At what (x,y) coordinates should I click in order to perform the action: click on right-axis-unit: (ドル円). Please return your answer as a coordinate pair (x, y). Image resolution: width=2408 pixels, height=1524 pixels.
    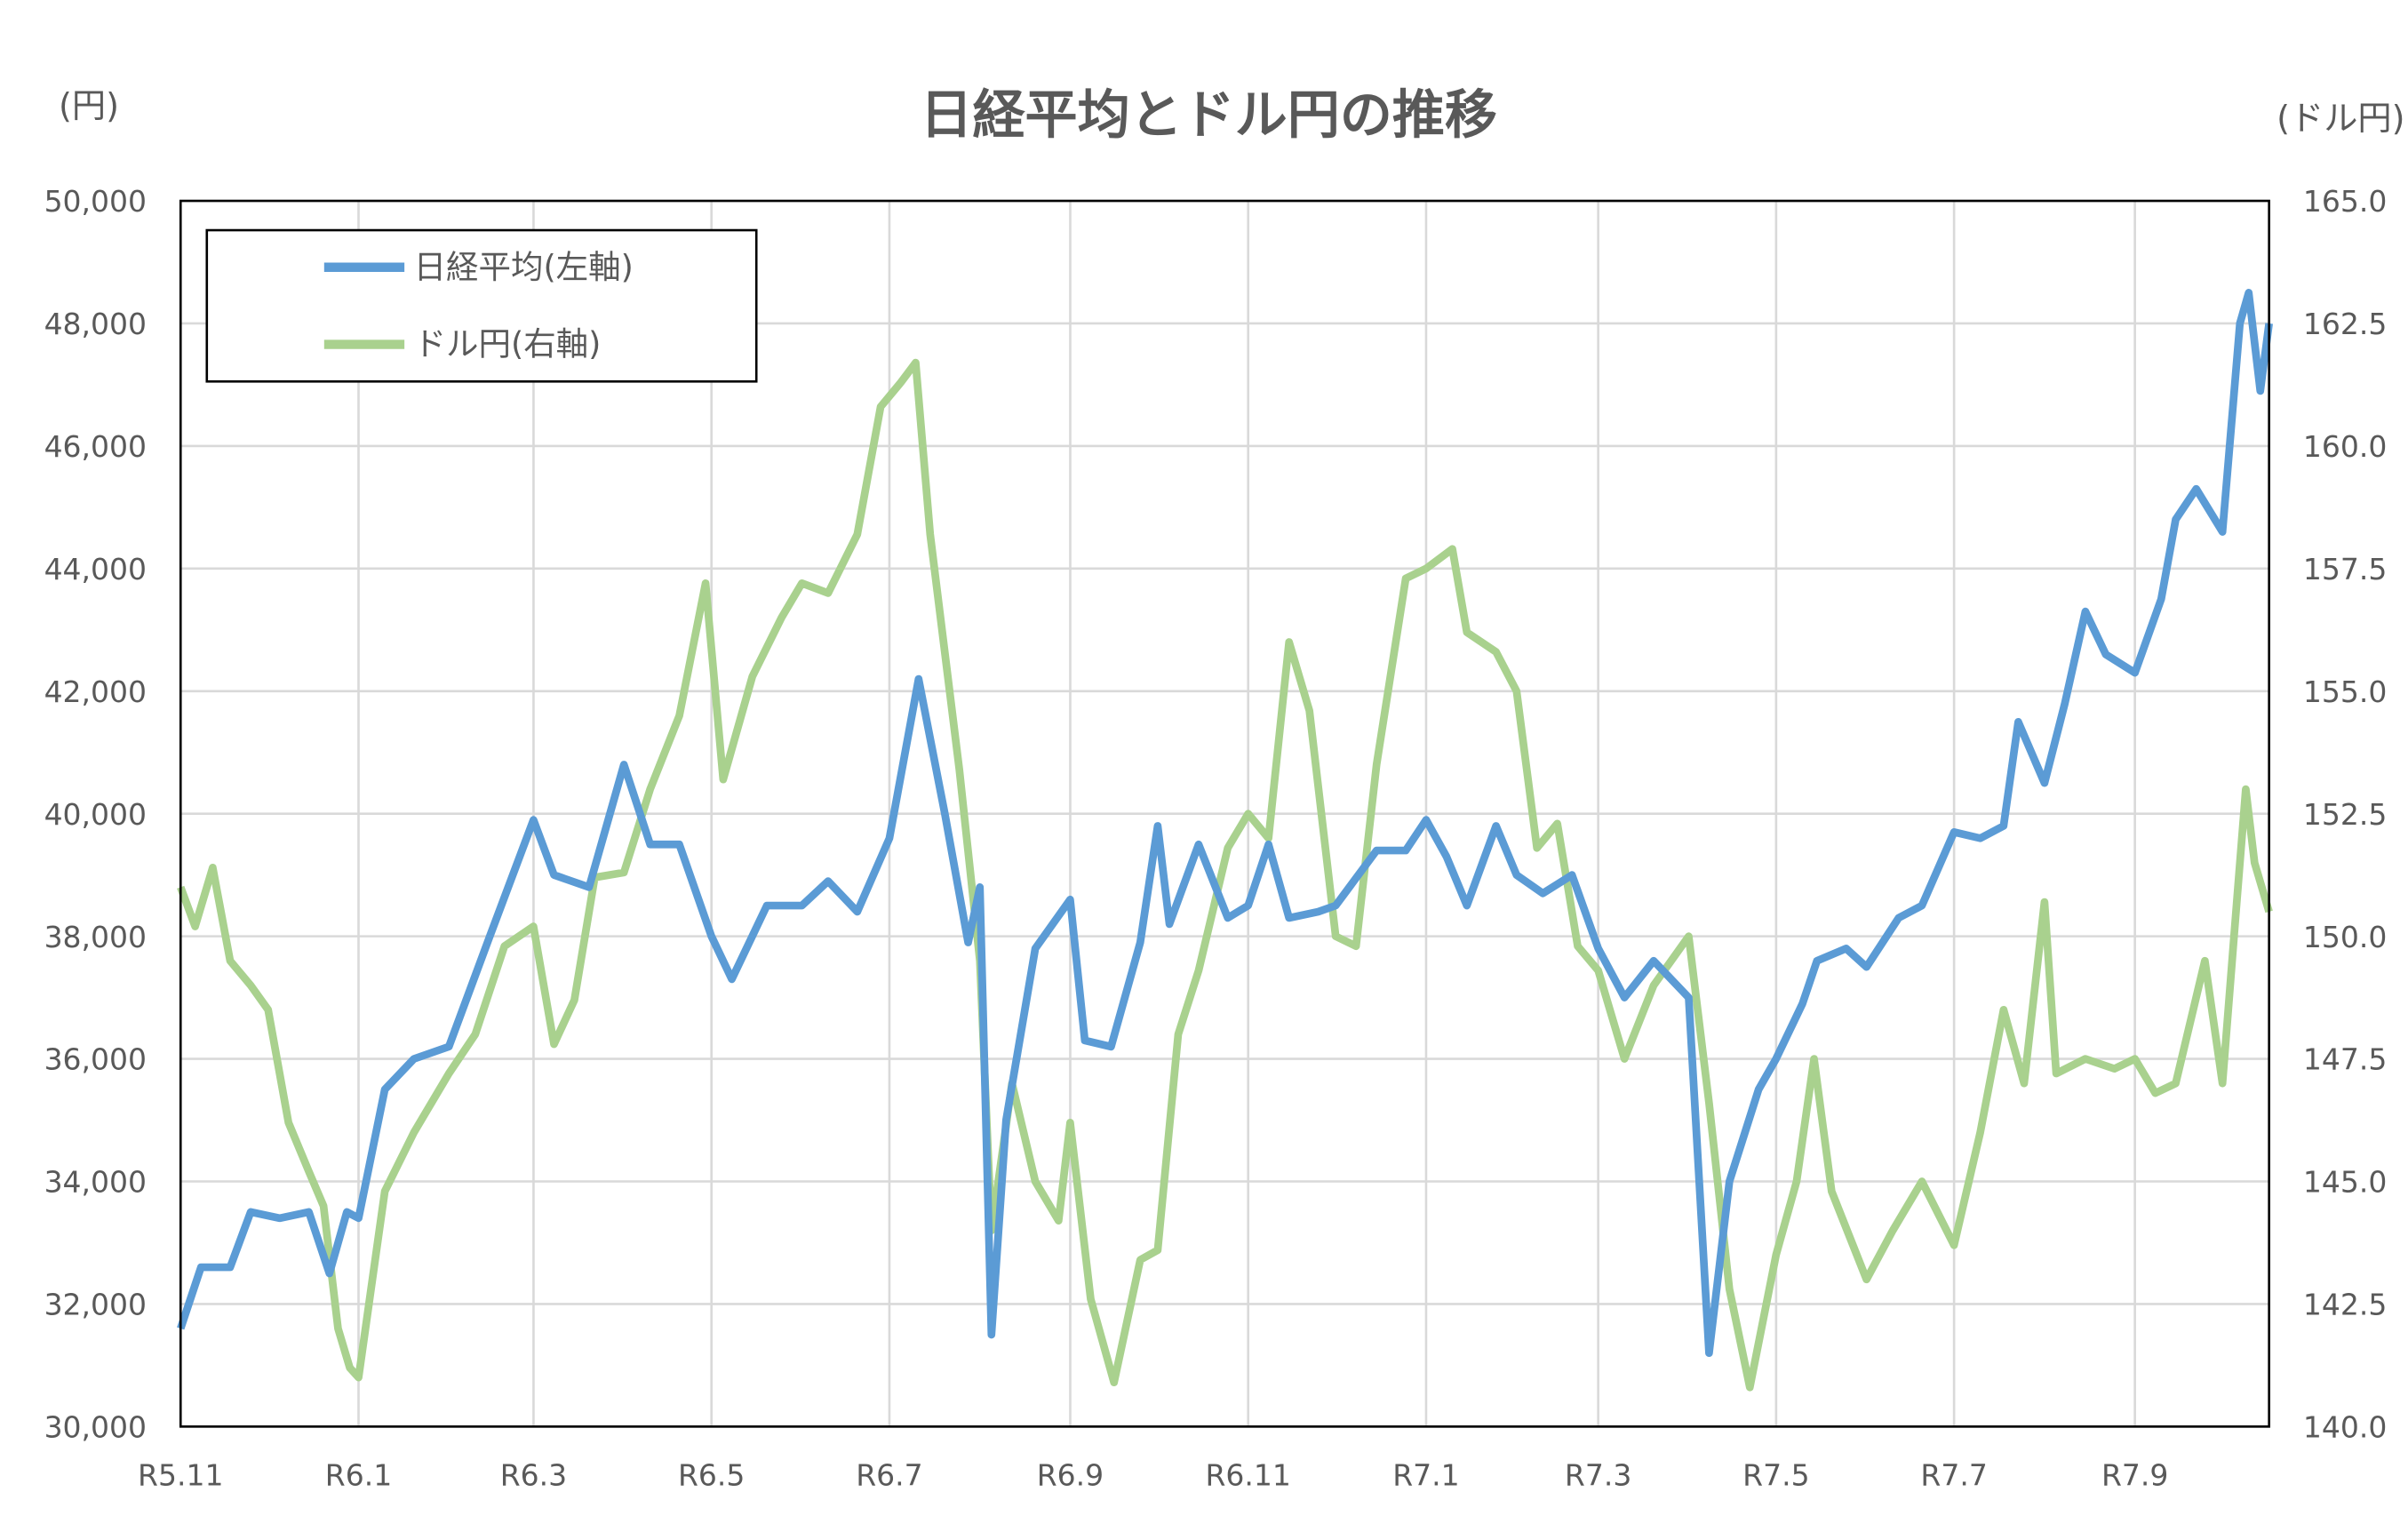
    Looking at the image, I should click on (2340, 119).